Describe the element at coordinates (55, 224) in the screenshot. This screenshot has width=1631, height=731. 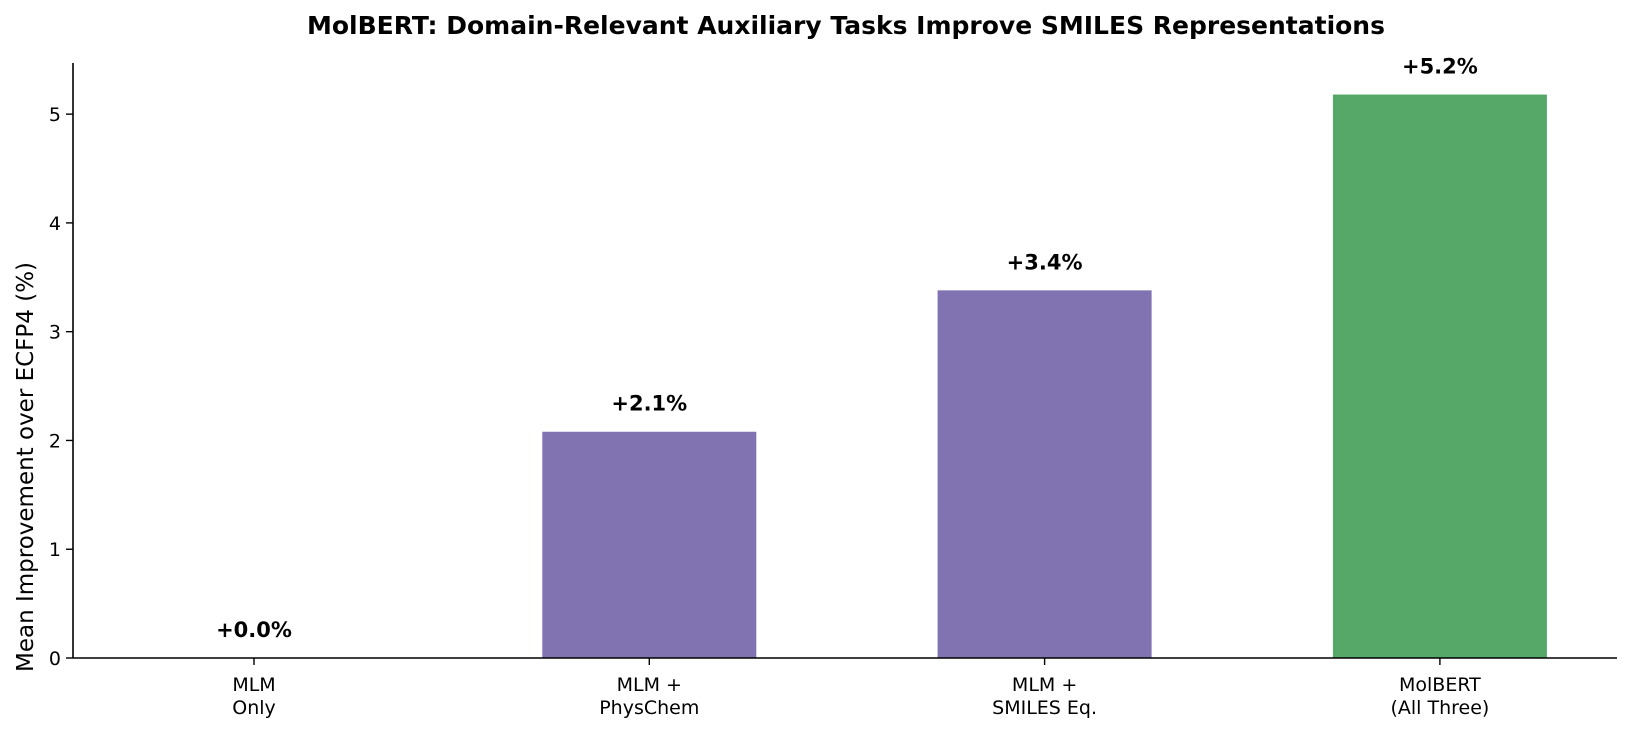
I see `y-tick-label-4: 4` at that location.